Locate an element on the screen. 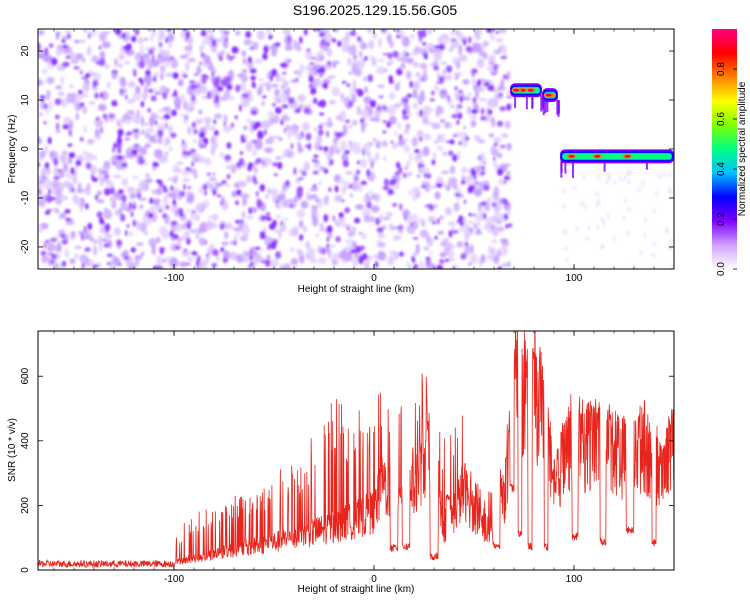  colorbar-tick-label: 0.8 is located at coordinates (721, 69).